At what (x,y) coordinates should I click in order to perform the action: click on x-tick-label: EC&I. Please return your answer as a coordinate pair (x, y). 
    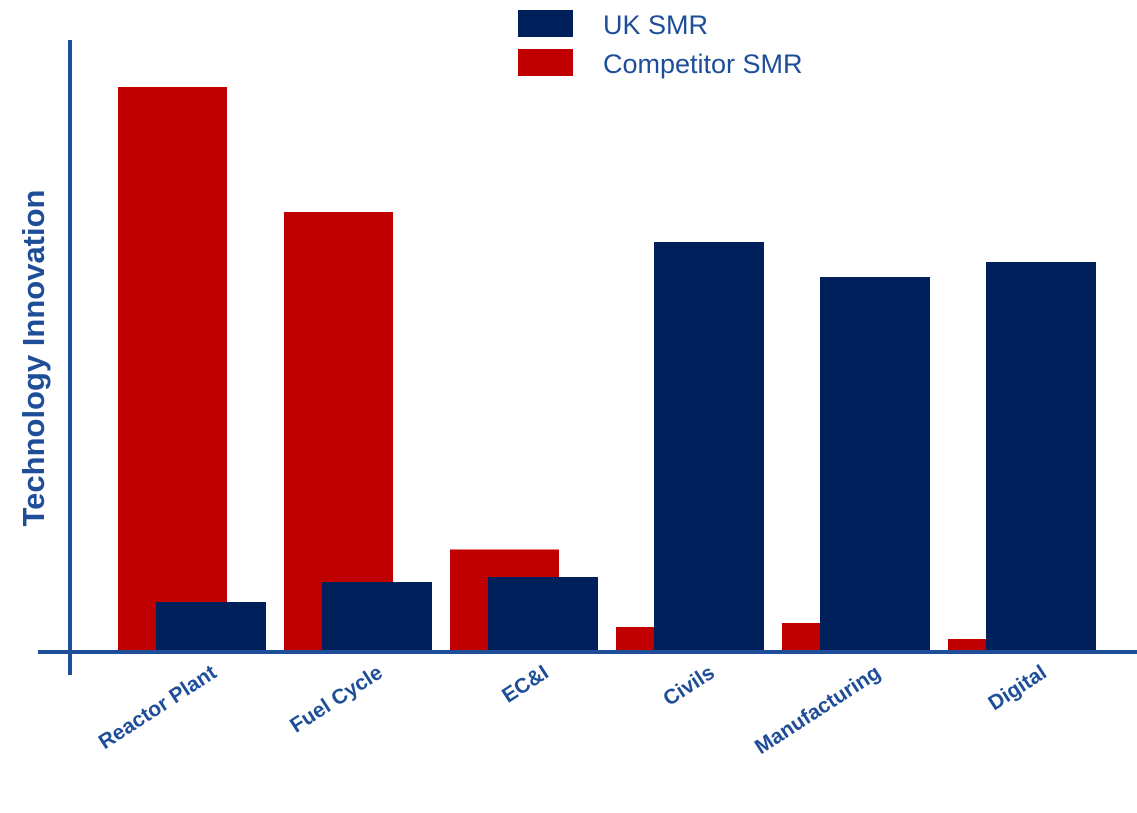
    Looking at the image, I should click on (525, 684).